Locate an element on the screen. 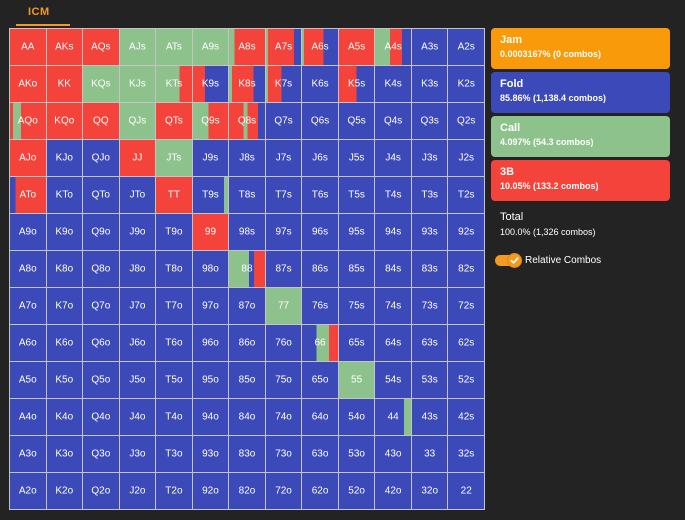 Image resolution: width=685 pixels, height=520 pixels. hand-cell-32s: 32s is located at coordinates (466, 454).